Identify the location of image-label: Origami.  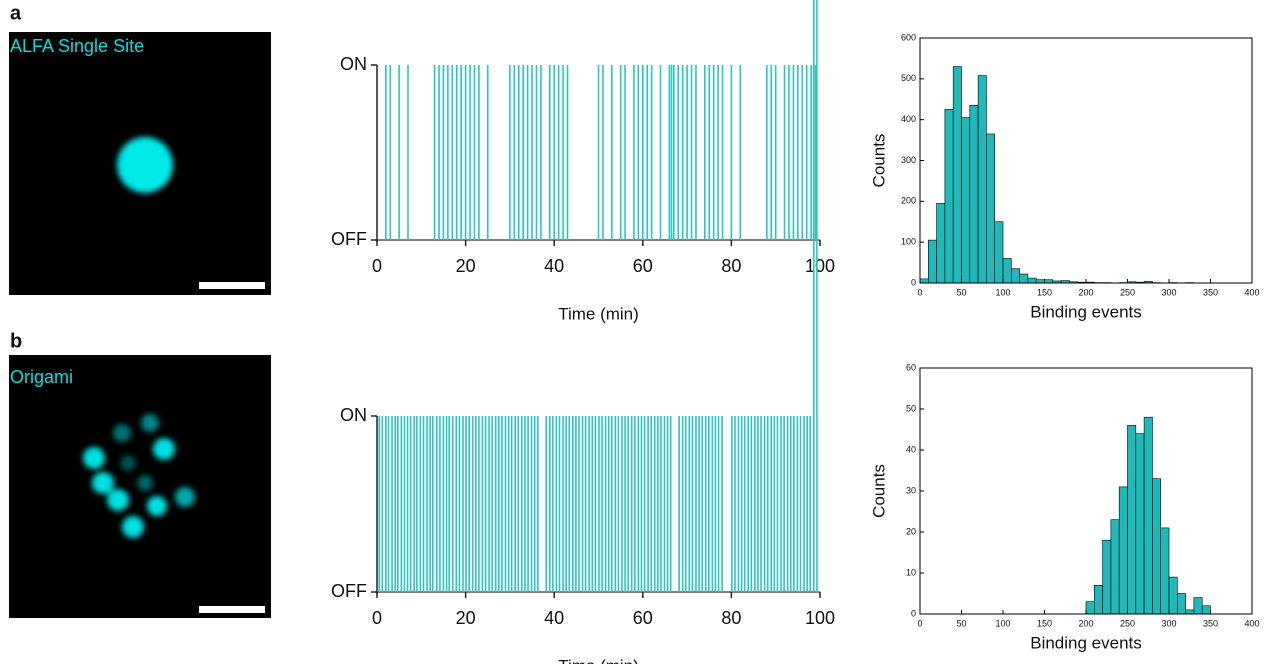
(41, 377).